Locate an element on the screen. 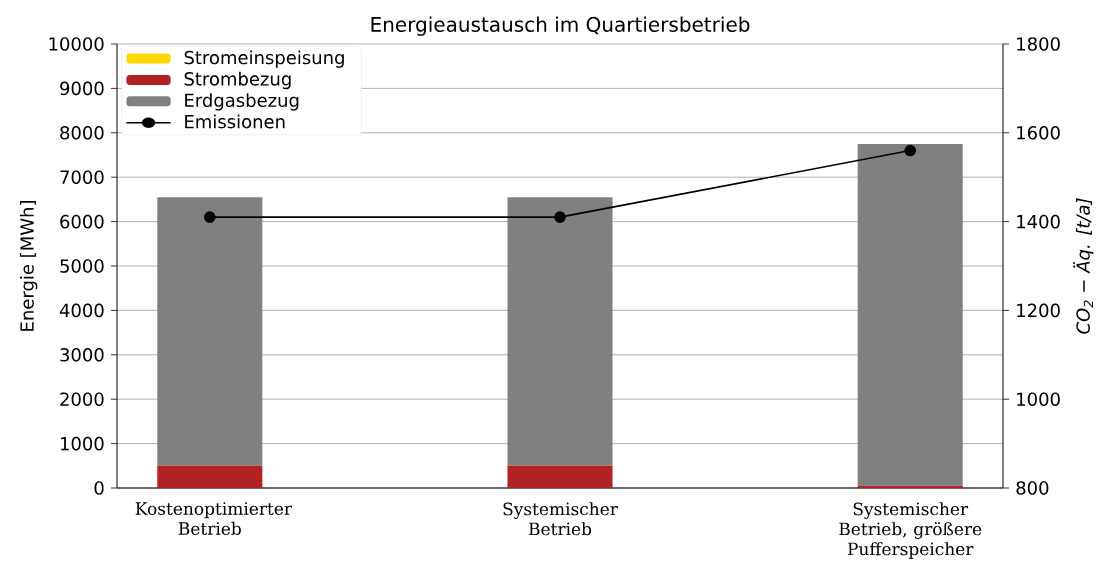 Image resolution: width=1104 pixels, height=570 pixels. legend-label: Strombezug is located at coordinates (237, 80).